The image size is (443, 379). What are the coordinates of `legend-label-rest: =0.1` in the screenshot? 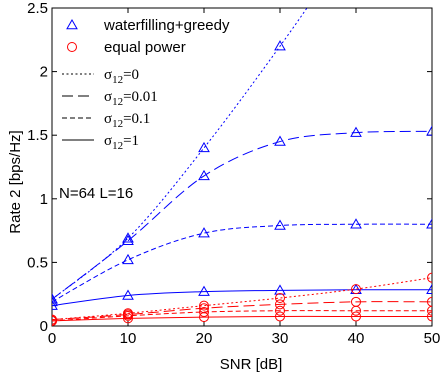 It's located at (136, 119).